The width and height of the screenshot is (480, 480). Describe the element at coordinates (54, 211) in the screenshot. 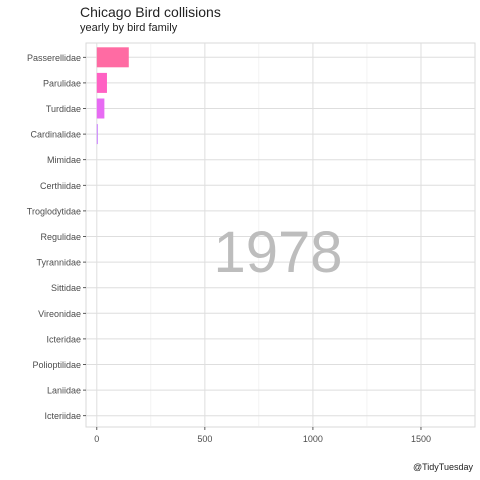

I see `y-tick-label: Troglodytidae` at that location.